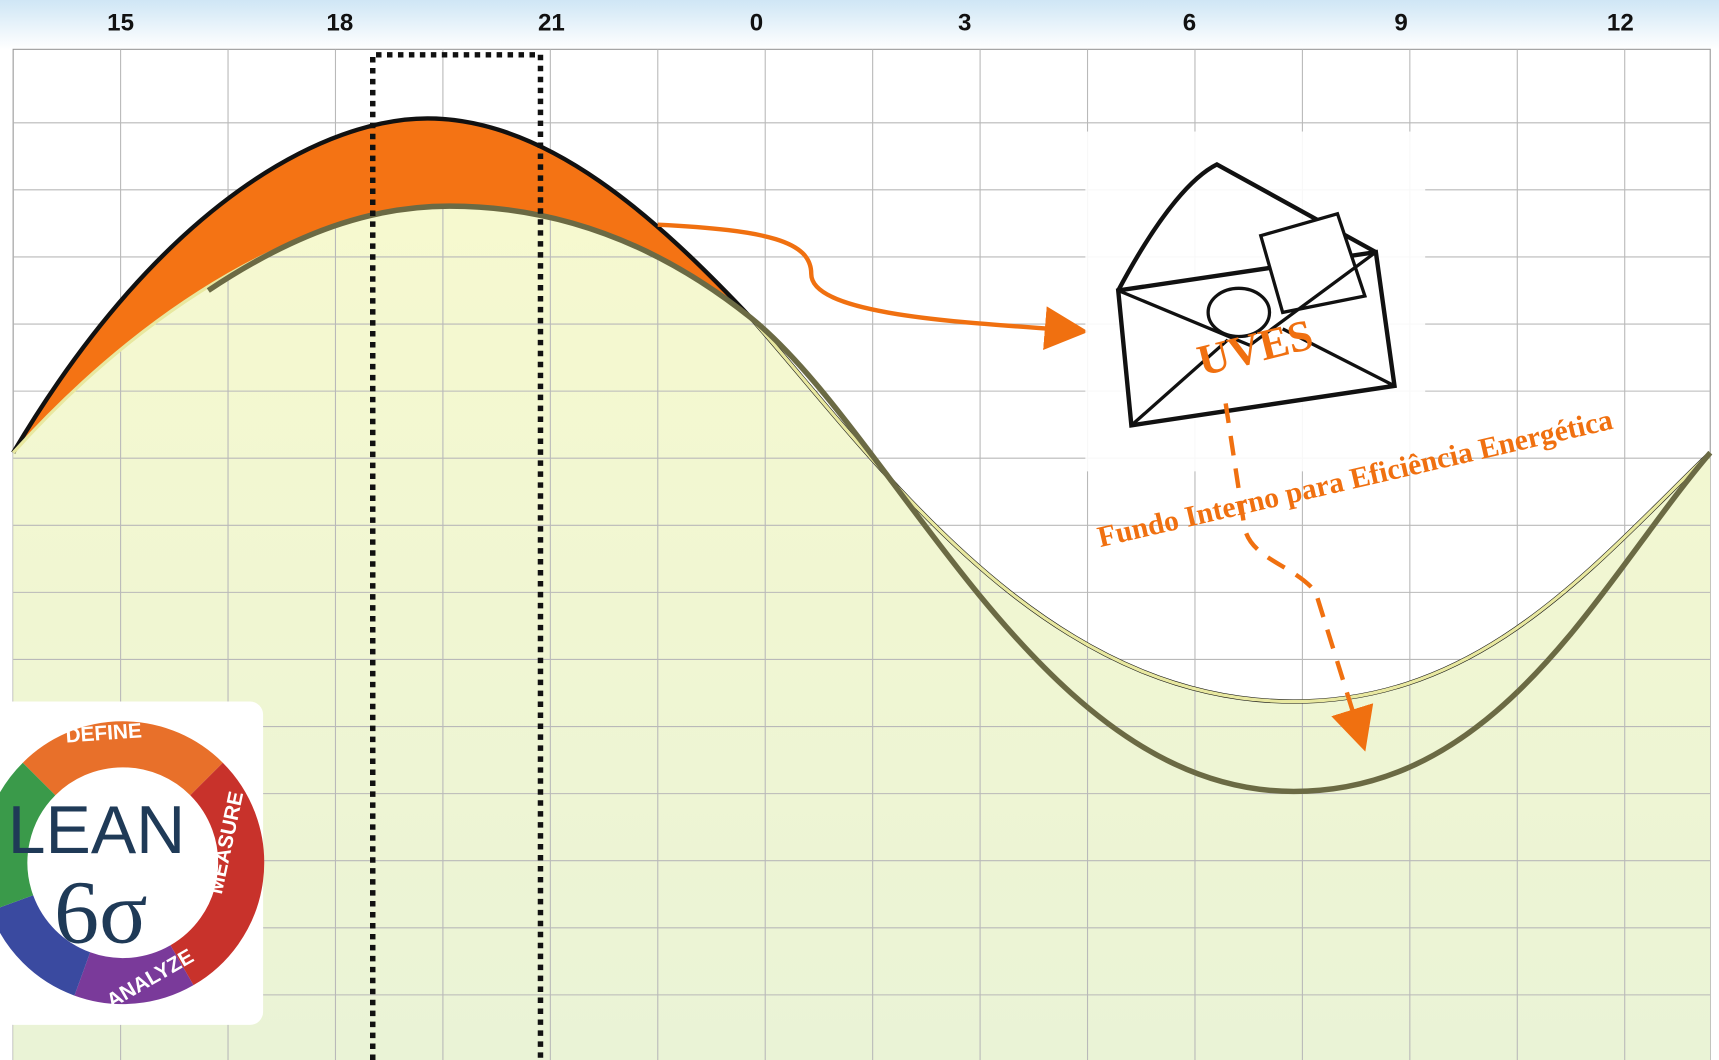 This screenshot has height=1060, width=1719. I want to click on hour-label: 12, so click(1620, 22).